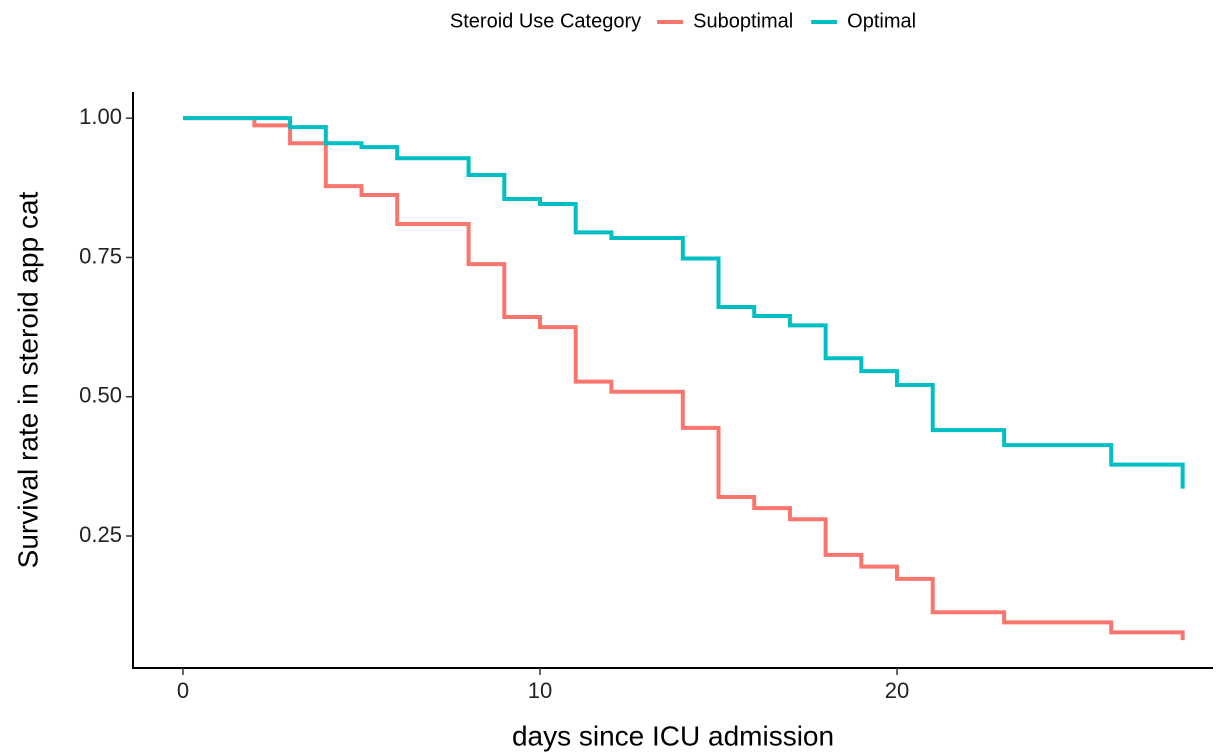 This screenshot has height=756, width=1225. I want to click on legend-label: Suboptimal, so click(743, 21).